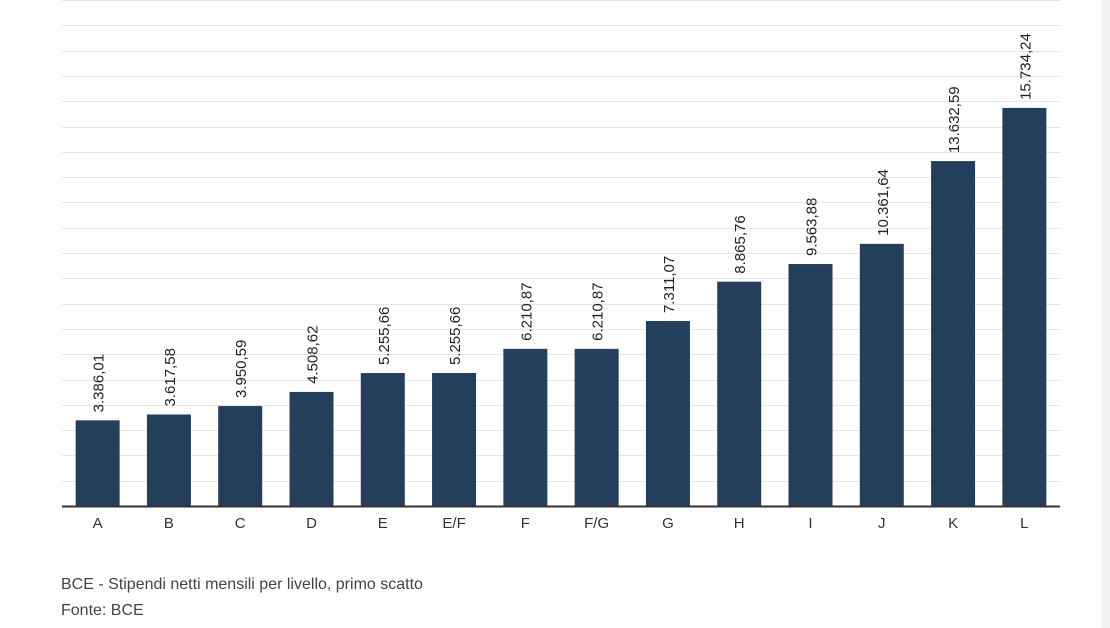 The height and width of the screenshot is (628, 1110). What do you see at coordinates (739, 523) in the screenshot?
I see `x-tick-label: H` at bounding box center [739, 523].